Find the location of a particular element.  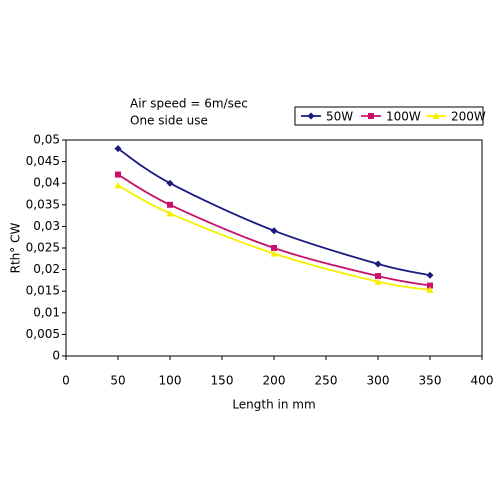

y-tick-label: 0,05 is located at coordinates (46, 140).